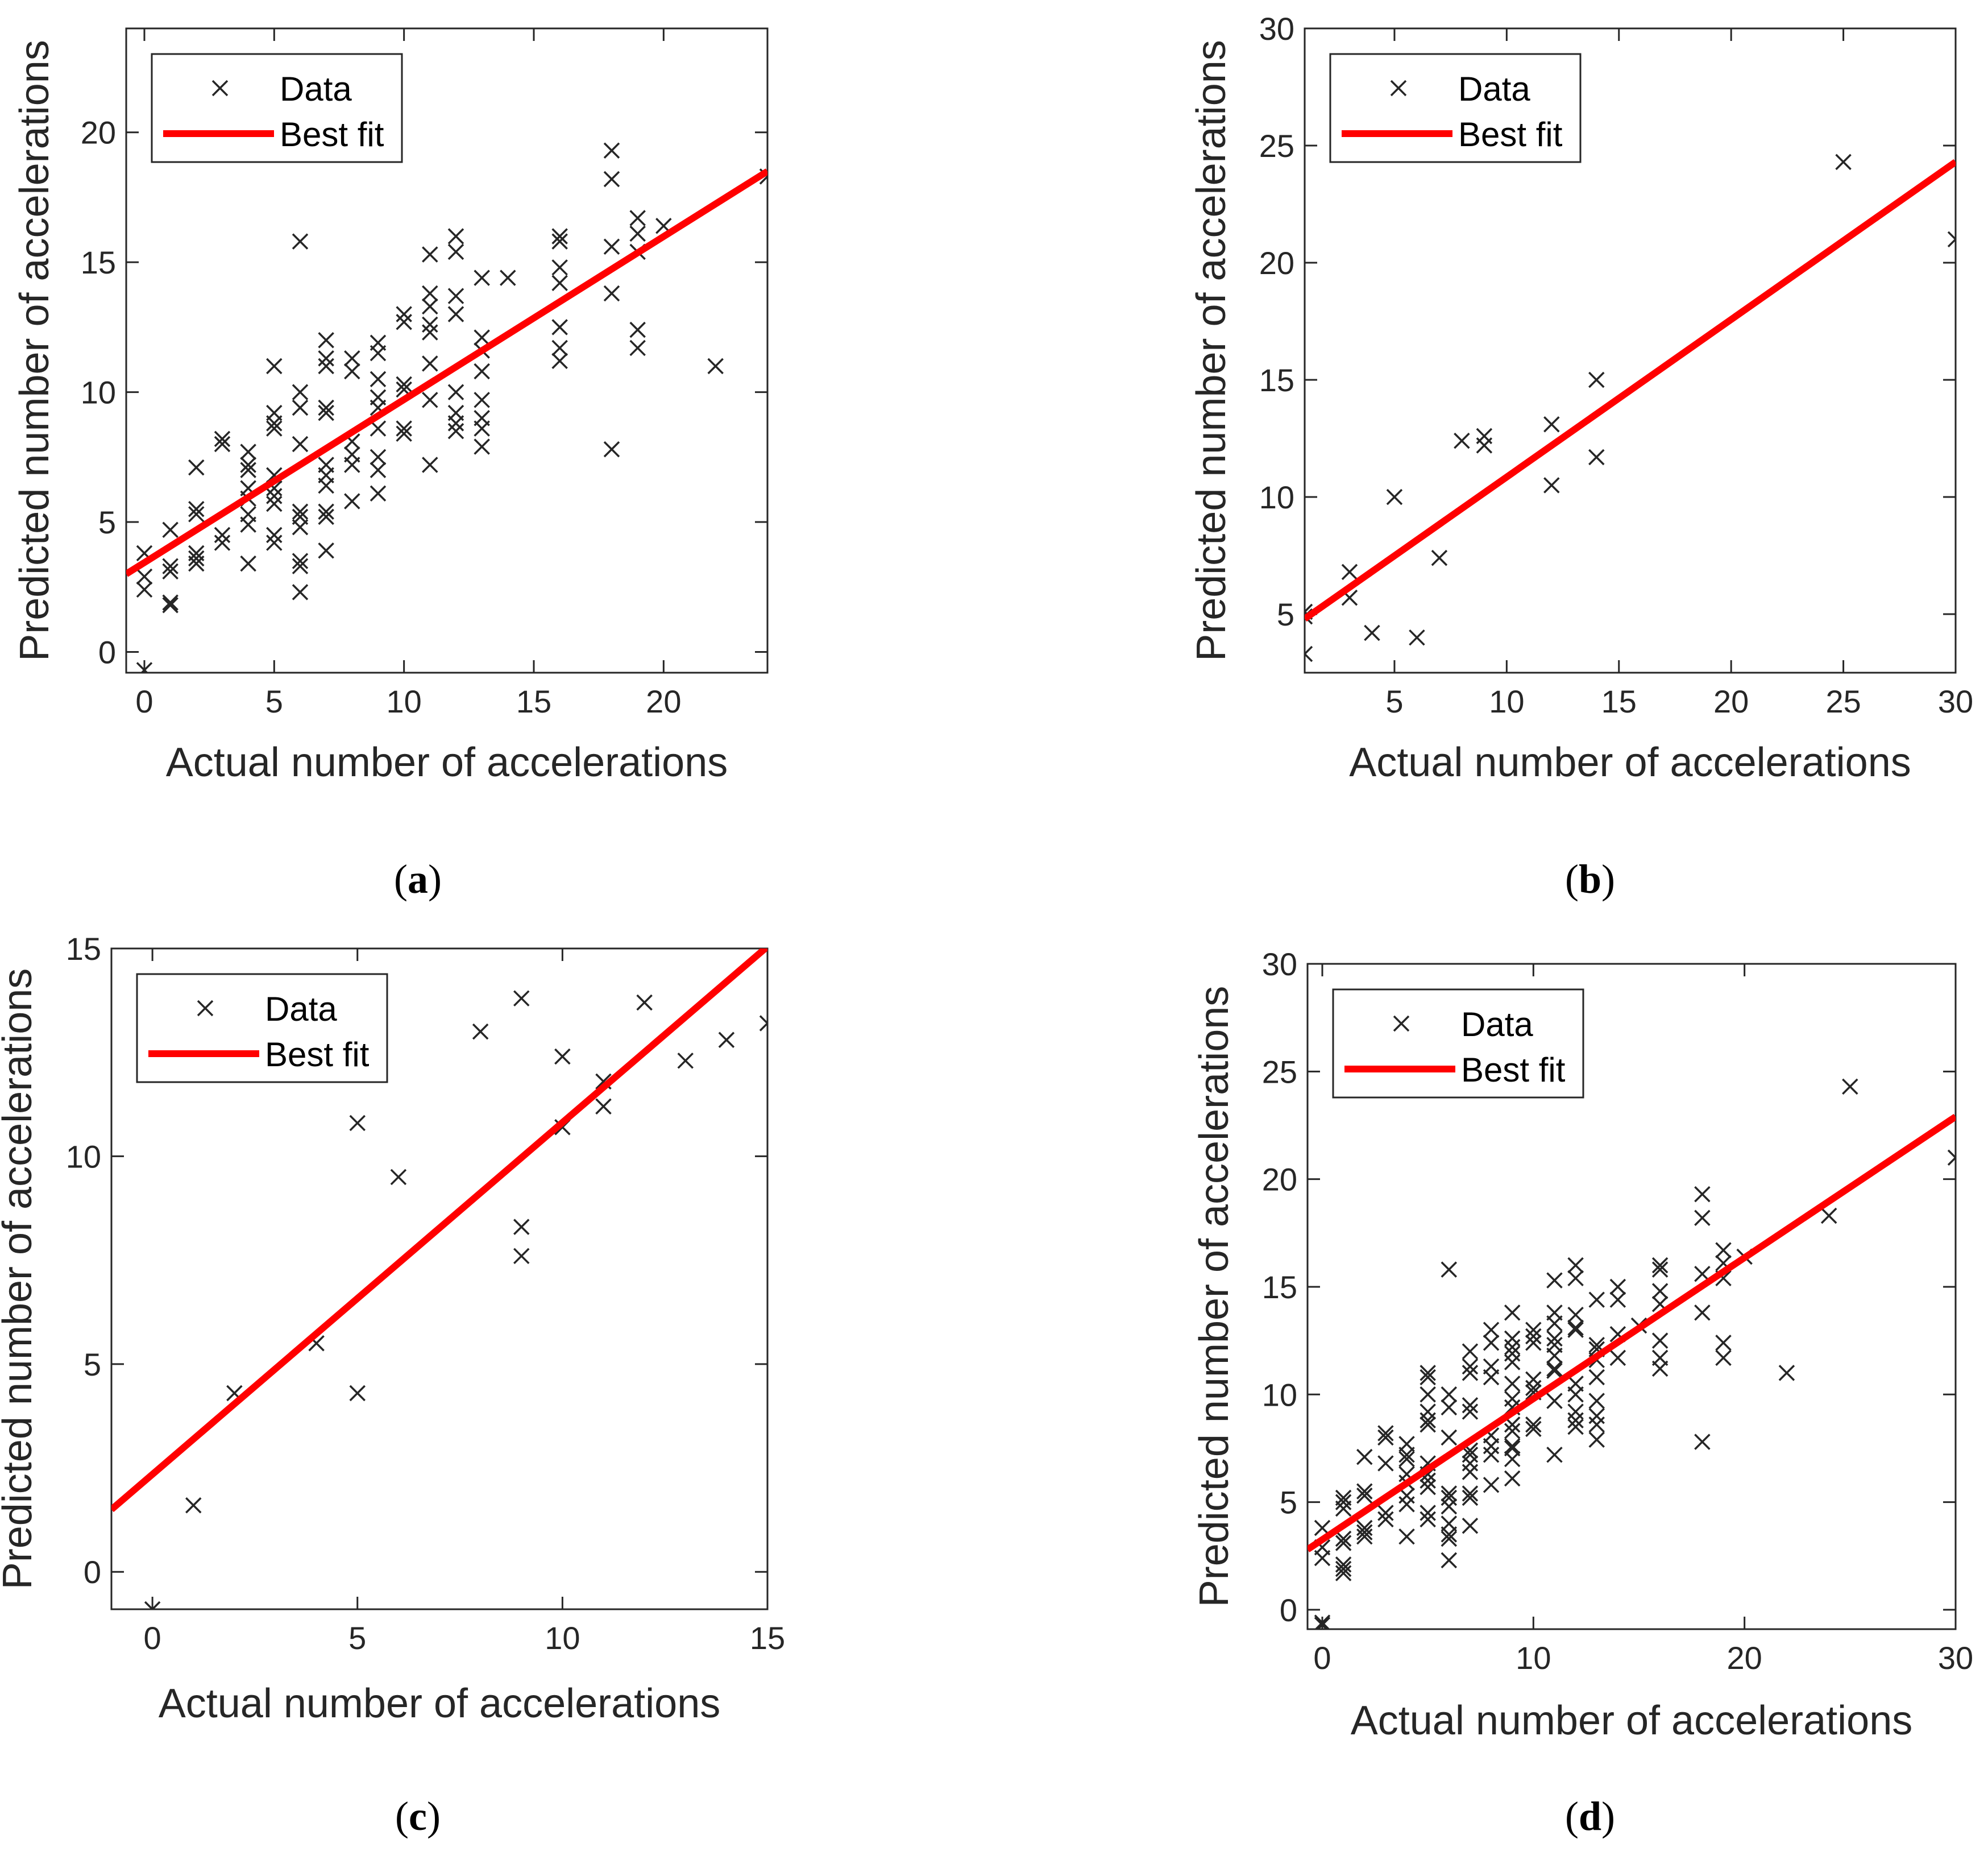 The image size is (1988, 1864). What do you see at coordinates (663, 701) in the screenshot?
I see `x-tick-label: 20` at bounding box center [663, 701].